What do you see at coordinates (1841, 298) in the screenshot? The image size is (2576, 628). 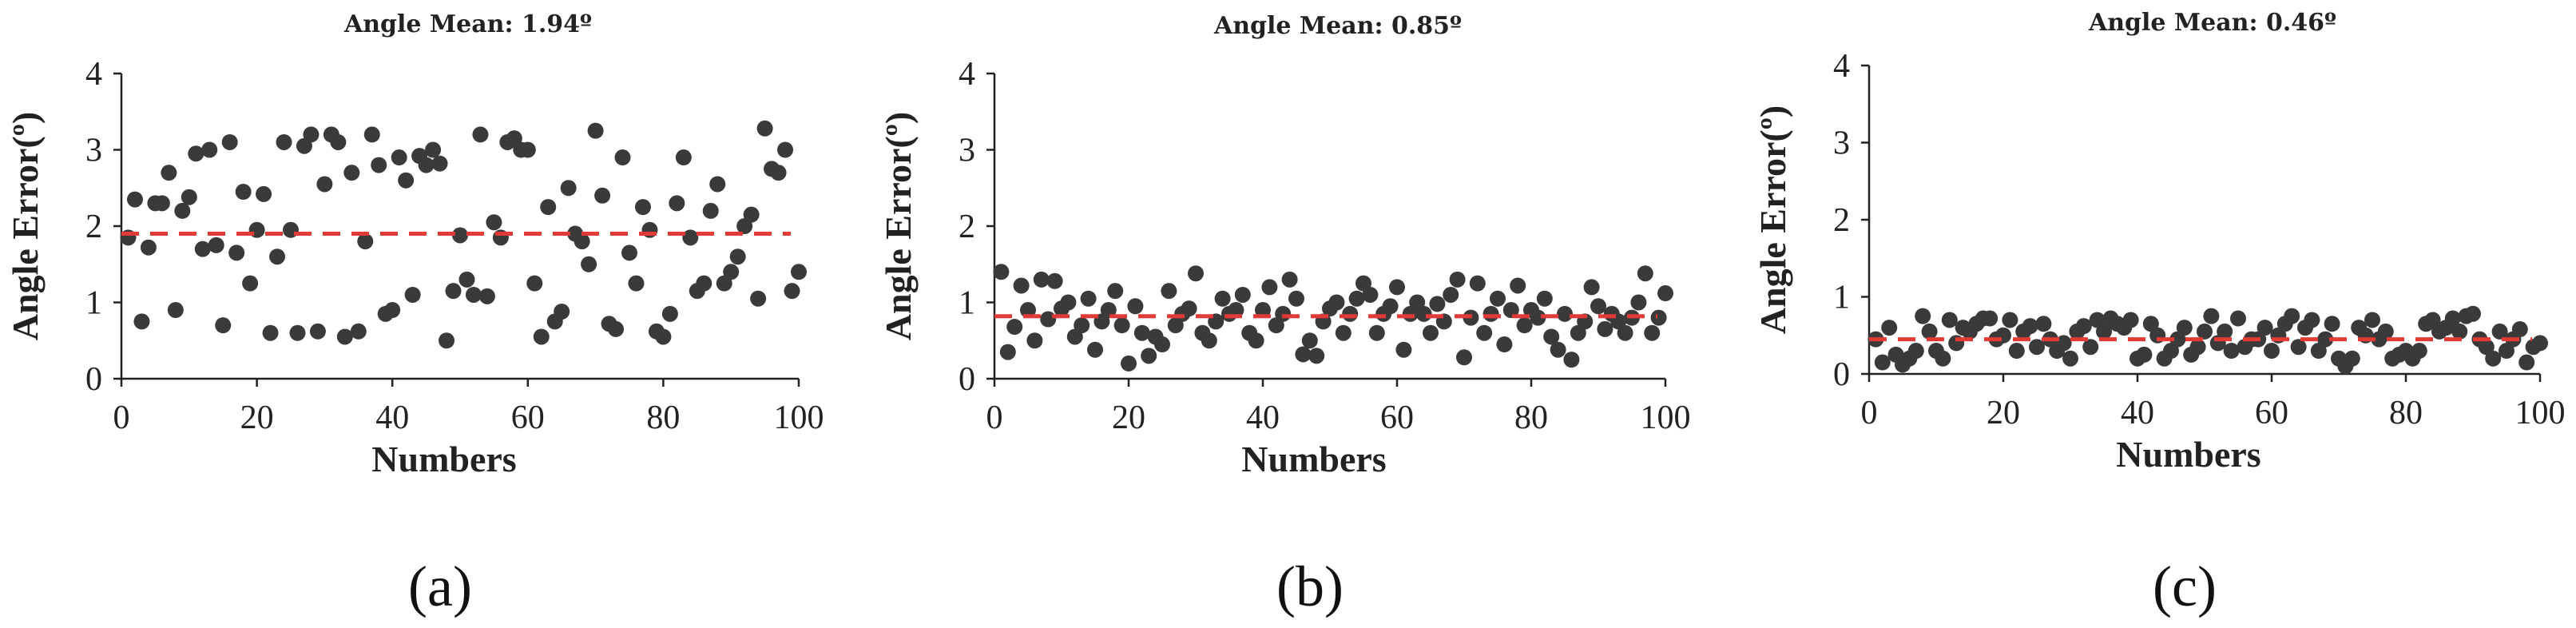 I see `y-tick-label: 1` at bounding box center [1841, 298].